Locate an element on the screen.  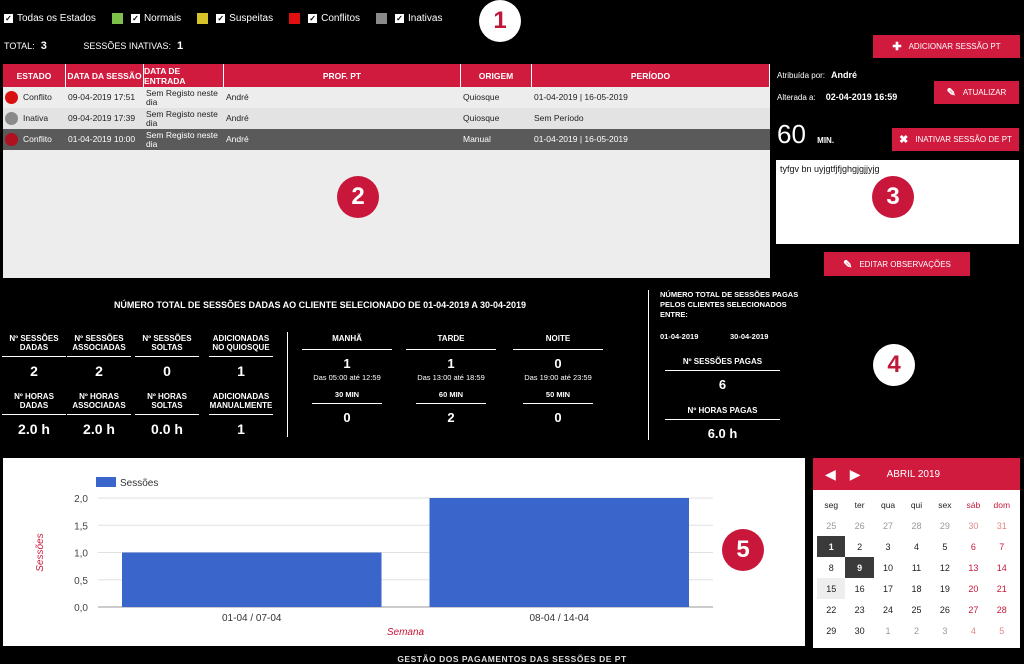
column-header: DATA DE ENTRADA is located at coordinates (184, 75).